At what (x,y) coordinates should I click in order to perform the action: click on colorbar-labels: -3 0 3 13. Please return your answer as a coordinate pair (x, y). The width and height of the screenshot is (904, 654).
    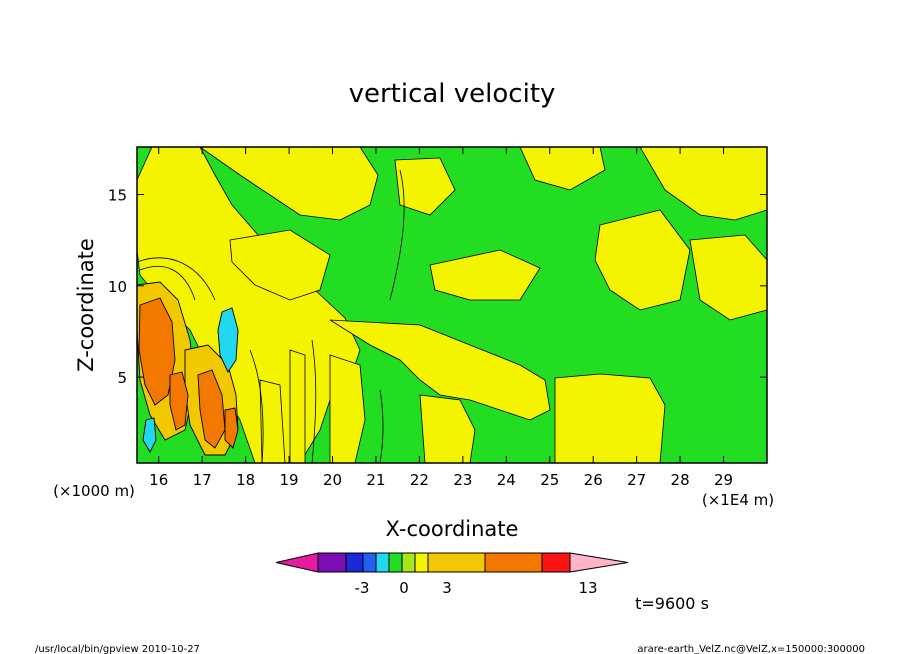
    Looking at the image, I should click on (476, 588).